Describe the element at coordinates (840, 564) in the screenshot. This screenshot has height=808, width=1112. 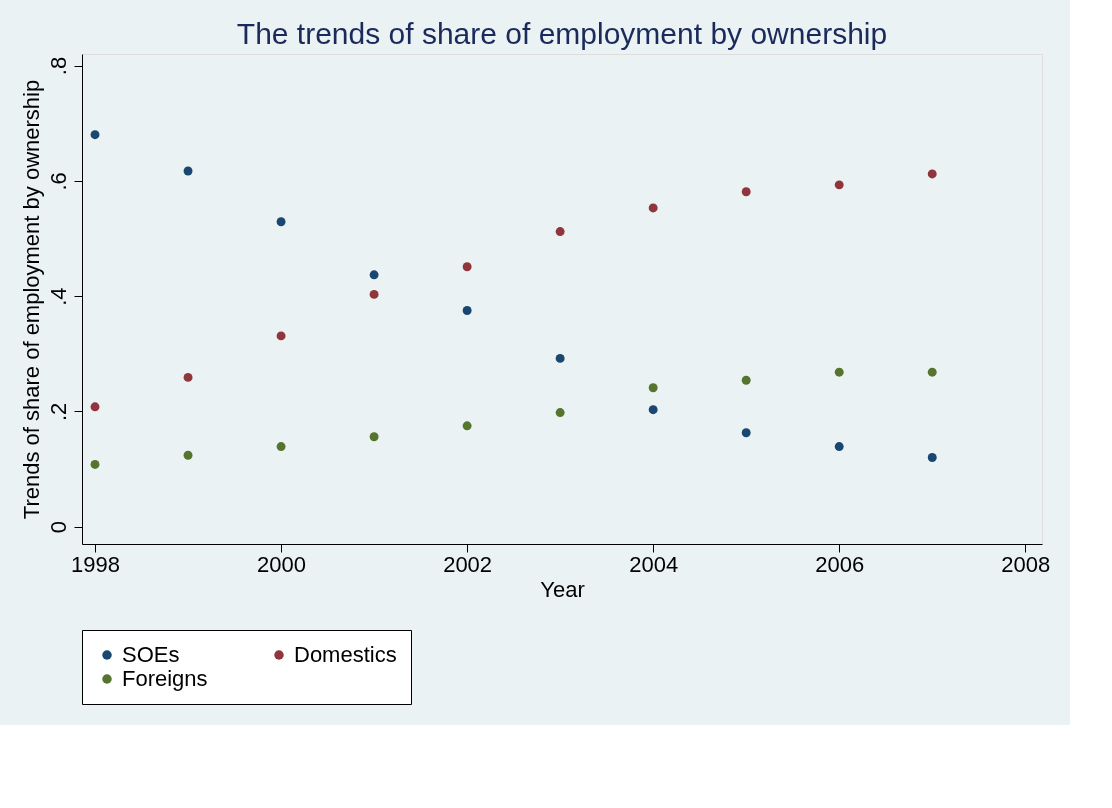
I see `x-tick-label: 2006` at that location.